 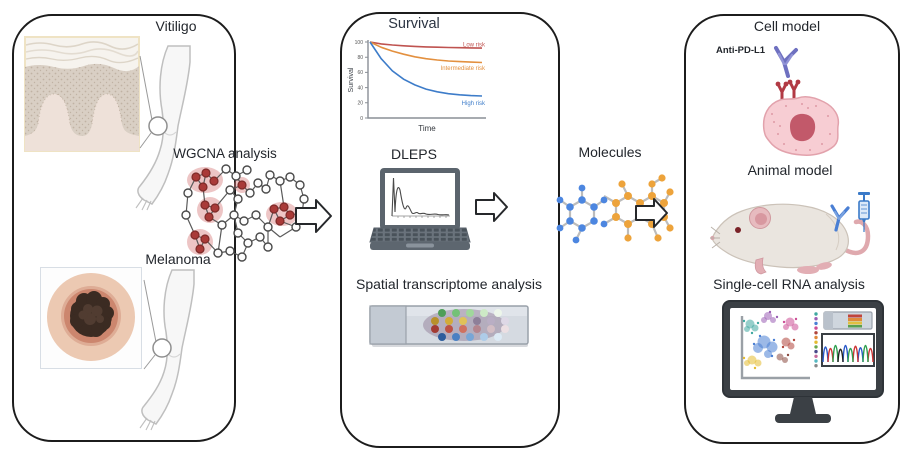 I want to click on mini-slide-icon, so click(x=848, y=320).